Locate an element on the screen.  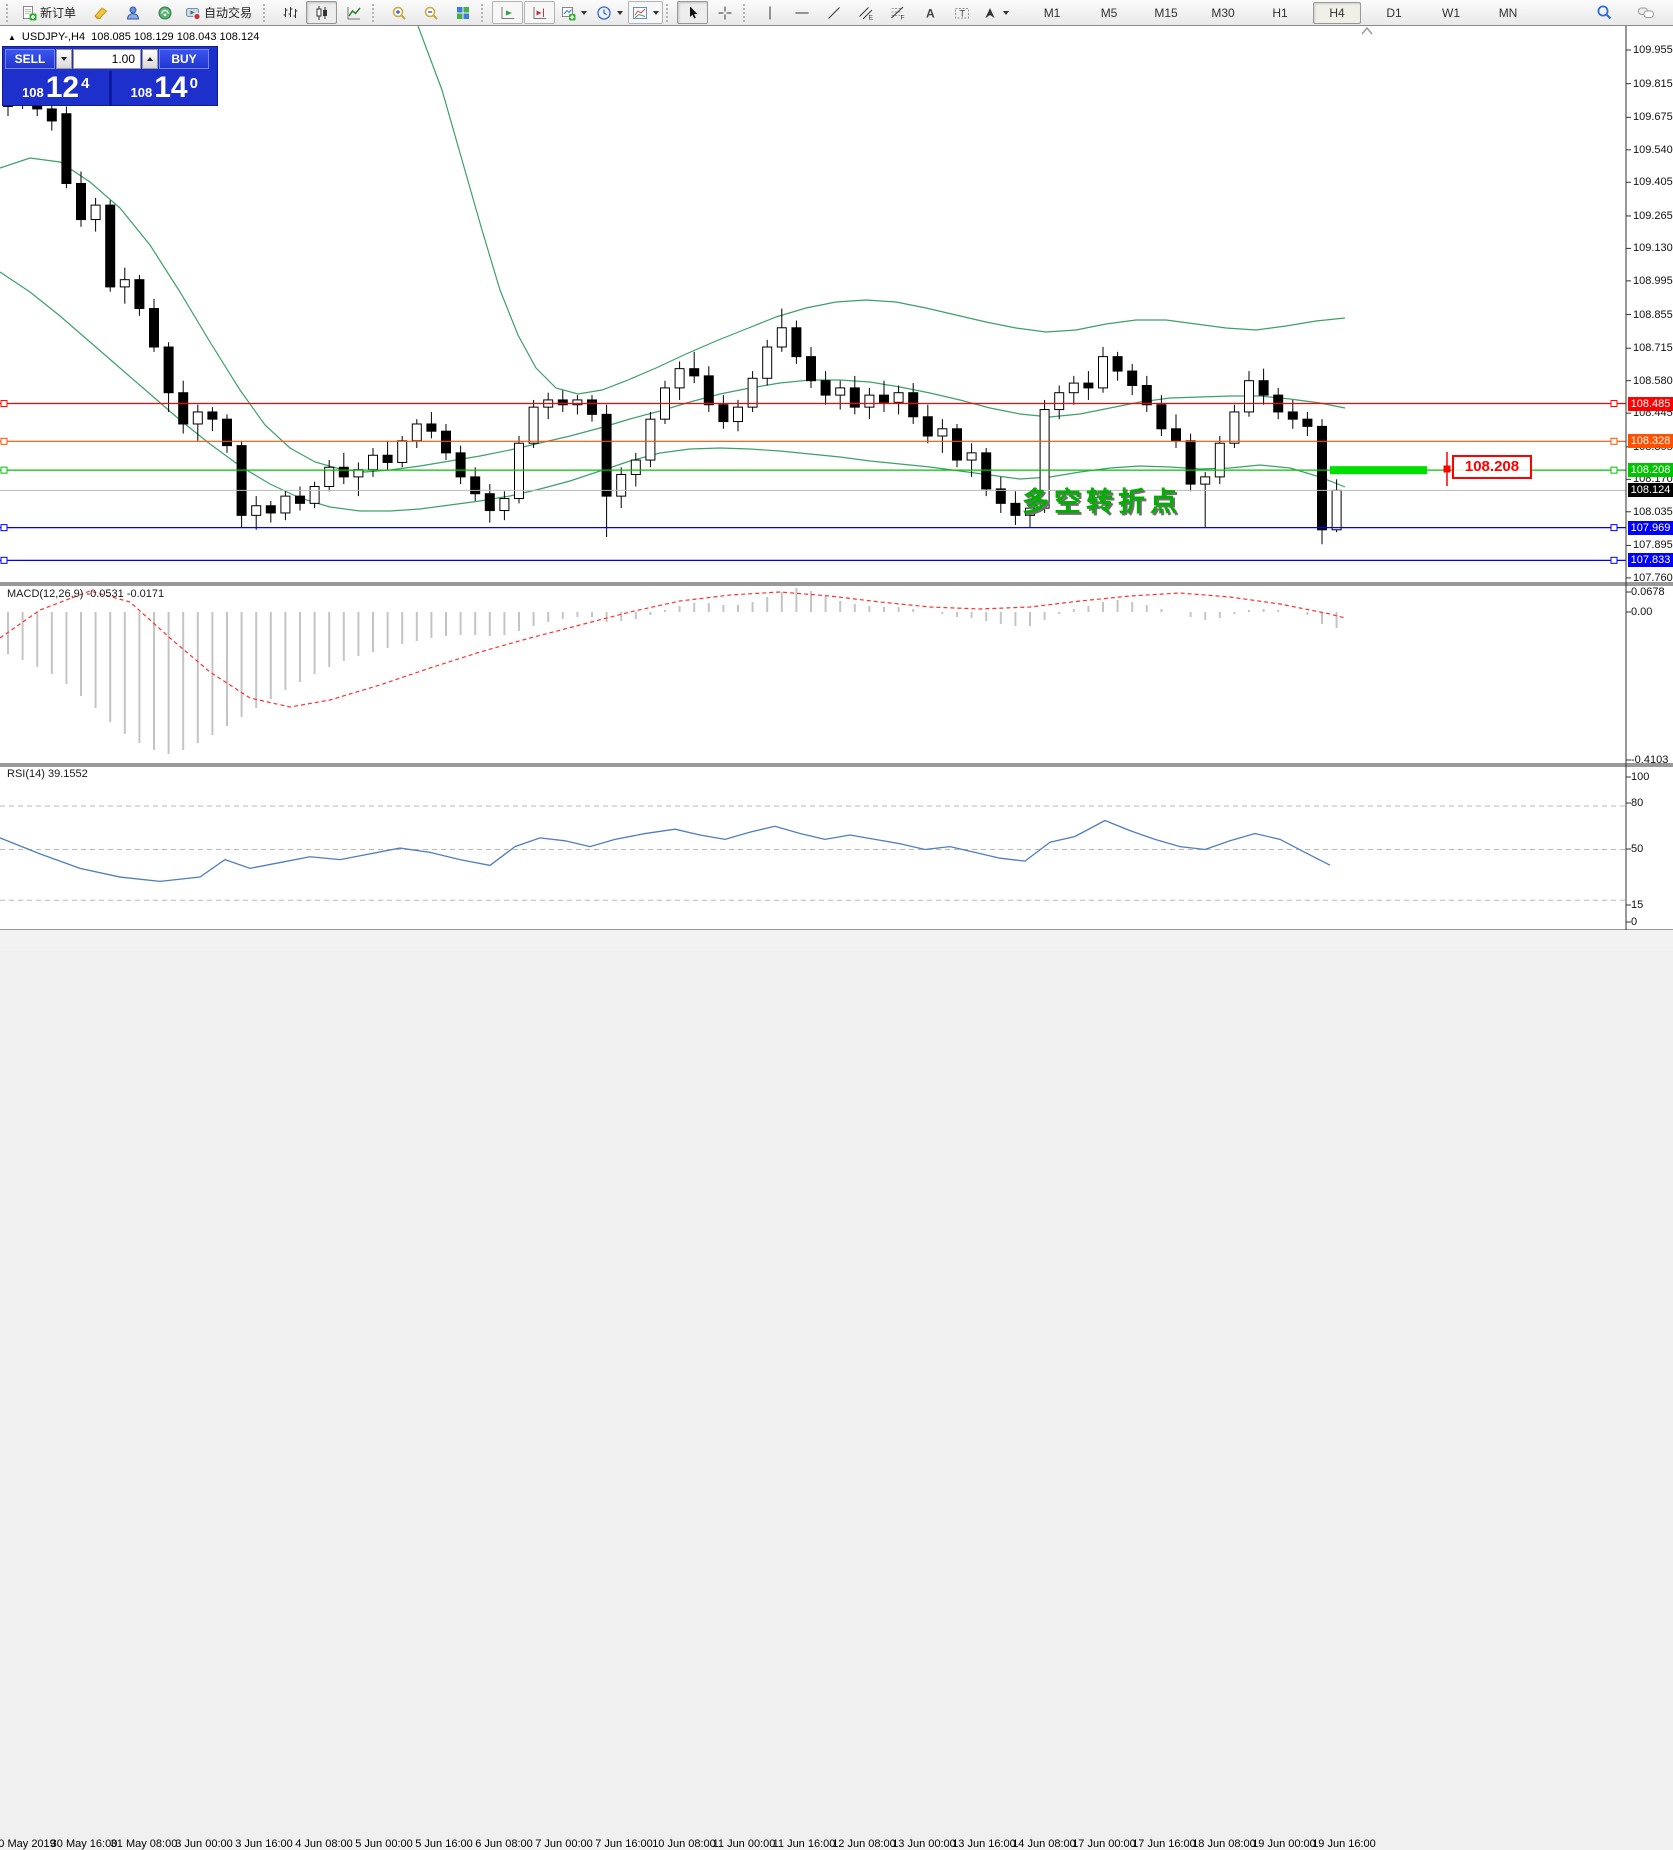
text-tool-button: A is located at coordinates (929, 12).